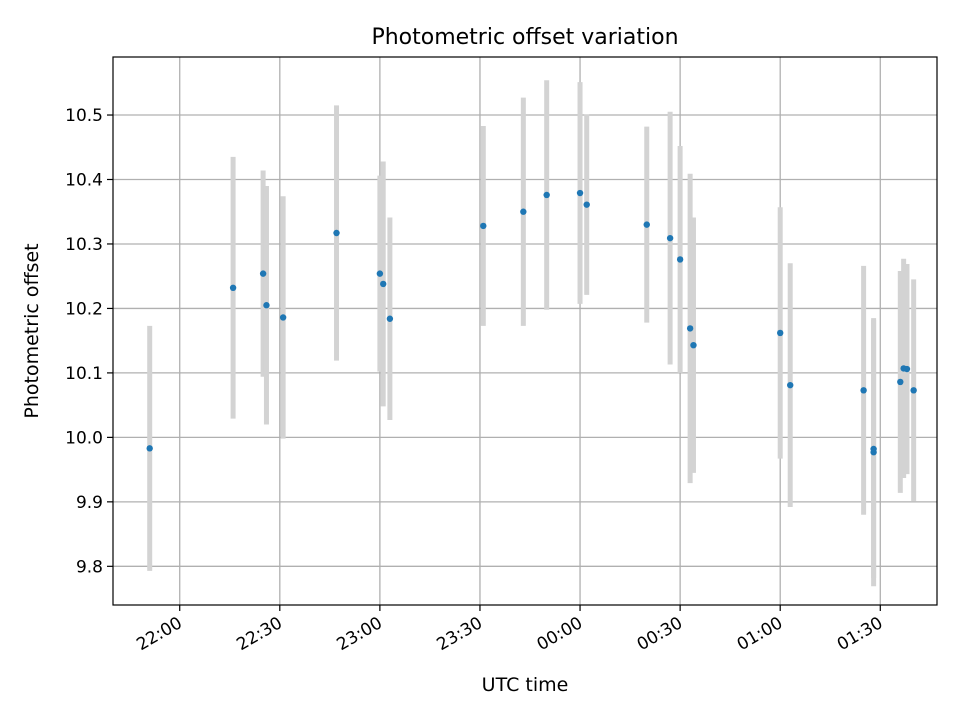  I want to click on y-tick-label: 9.8, so click(89, 567).